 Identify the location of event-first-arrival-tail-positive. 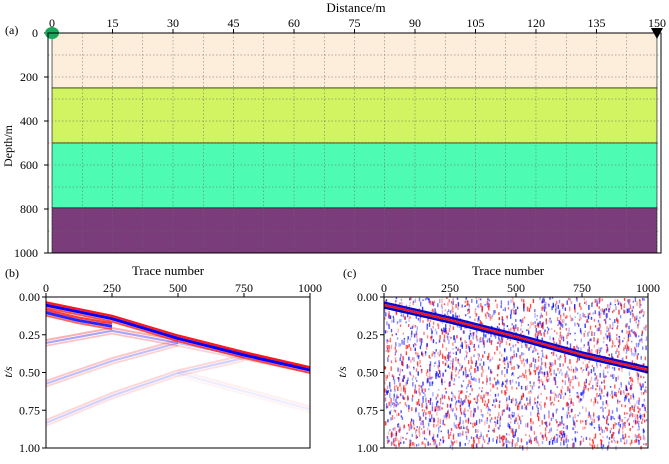
(79, 316).